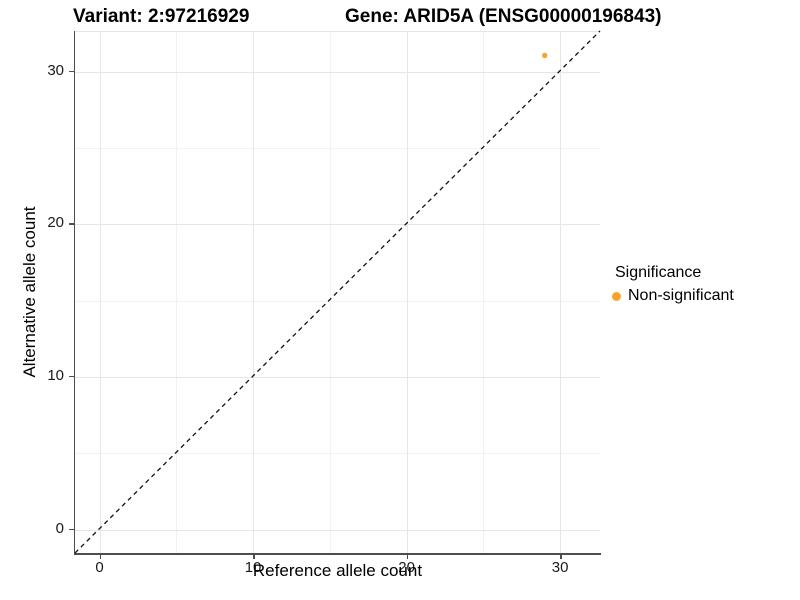 The width and height of the screenshot is (800, 600). Describe the element at coordinates (55, 70) in the screenshot. I see `y-tick-label: 30` at that location.